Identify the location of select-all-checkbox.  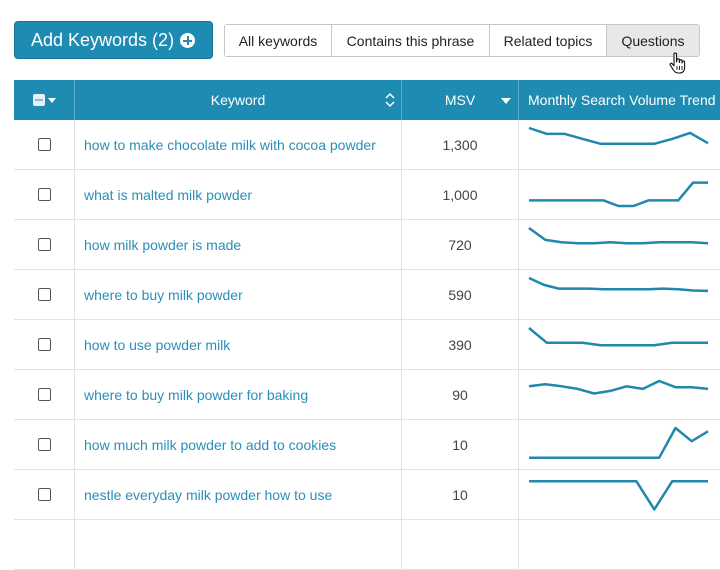
(38, 100).